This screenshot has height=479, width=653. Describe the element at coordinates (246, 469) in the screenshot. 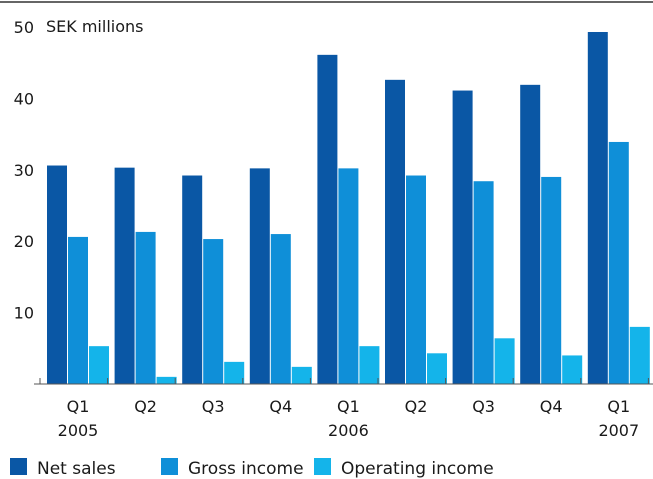

I see `legend-label: Gross income` at that location.